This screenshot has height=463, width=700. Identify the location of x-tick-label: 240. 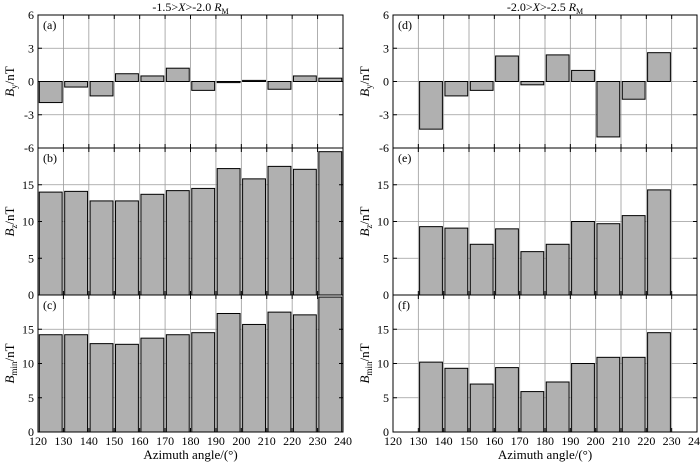
(343, 441).